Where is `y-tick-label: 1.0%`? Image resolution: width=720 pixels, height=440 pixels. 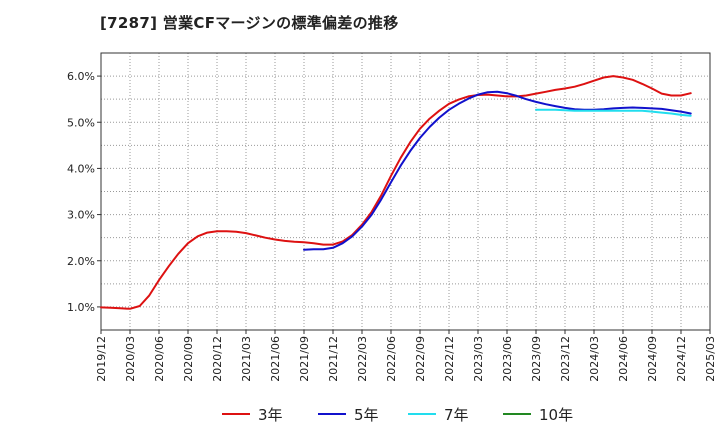 y-tick-label: 1.0% is located at coordinates (81, 307).